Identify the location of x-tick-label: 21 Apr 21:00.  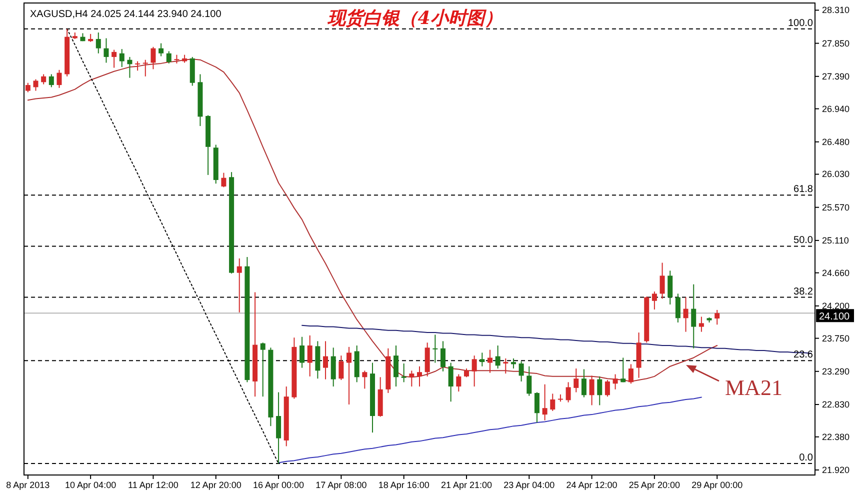
(466, 485).